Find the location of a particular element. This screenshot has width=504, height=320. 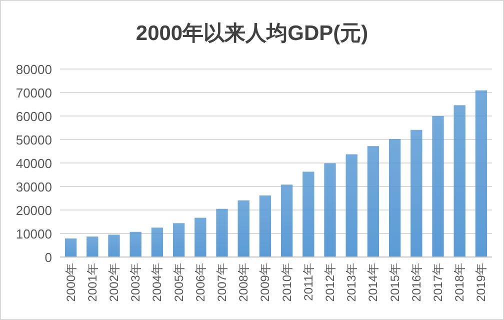

title: 2000年以来人均GDP(元) is located at coordinates (252, 33).